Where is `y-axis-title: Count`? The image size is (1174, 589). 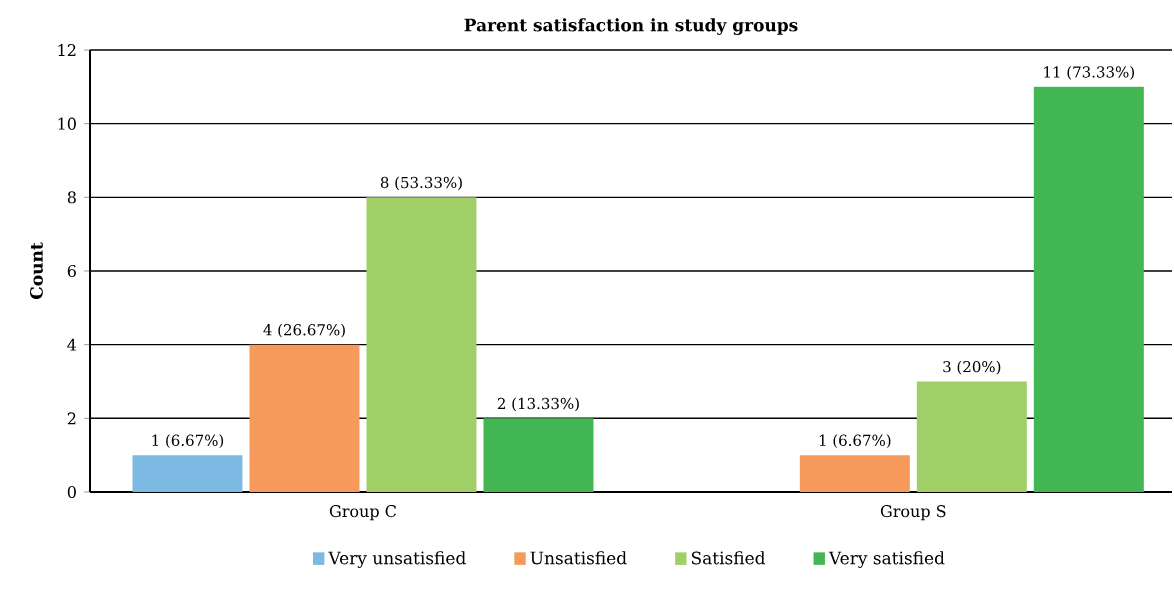
y-axis-title: Count is located at coordinates (36, 270).